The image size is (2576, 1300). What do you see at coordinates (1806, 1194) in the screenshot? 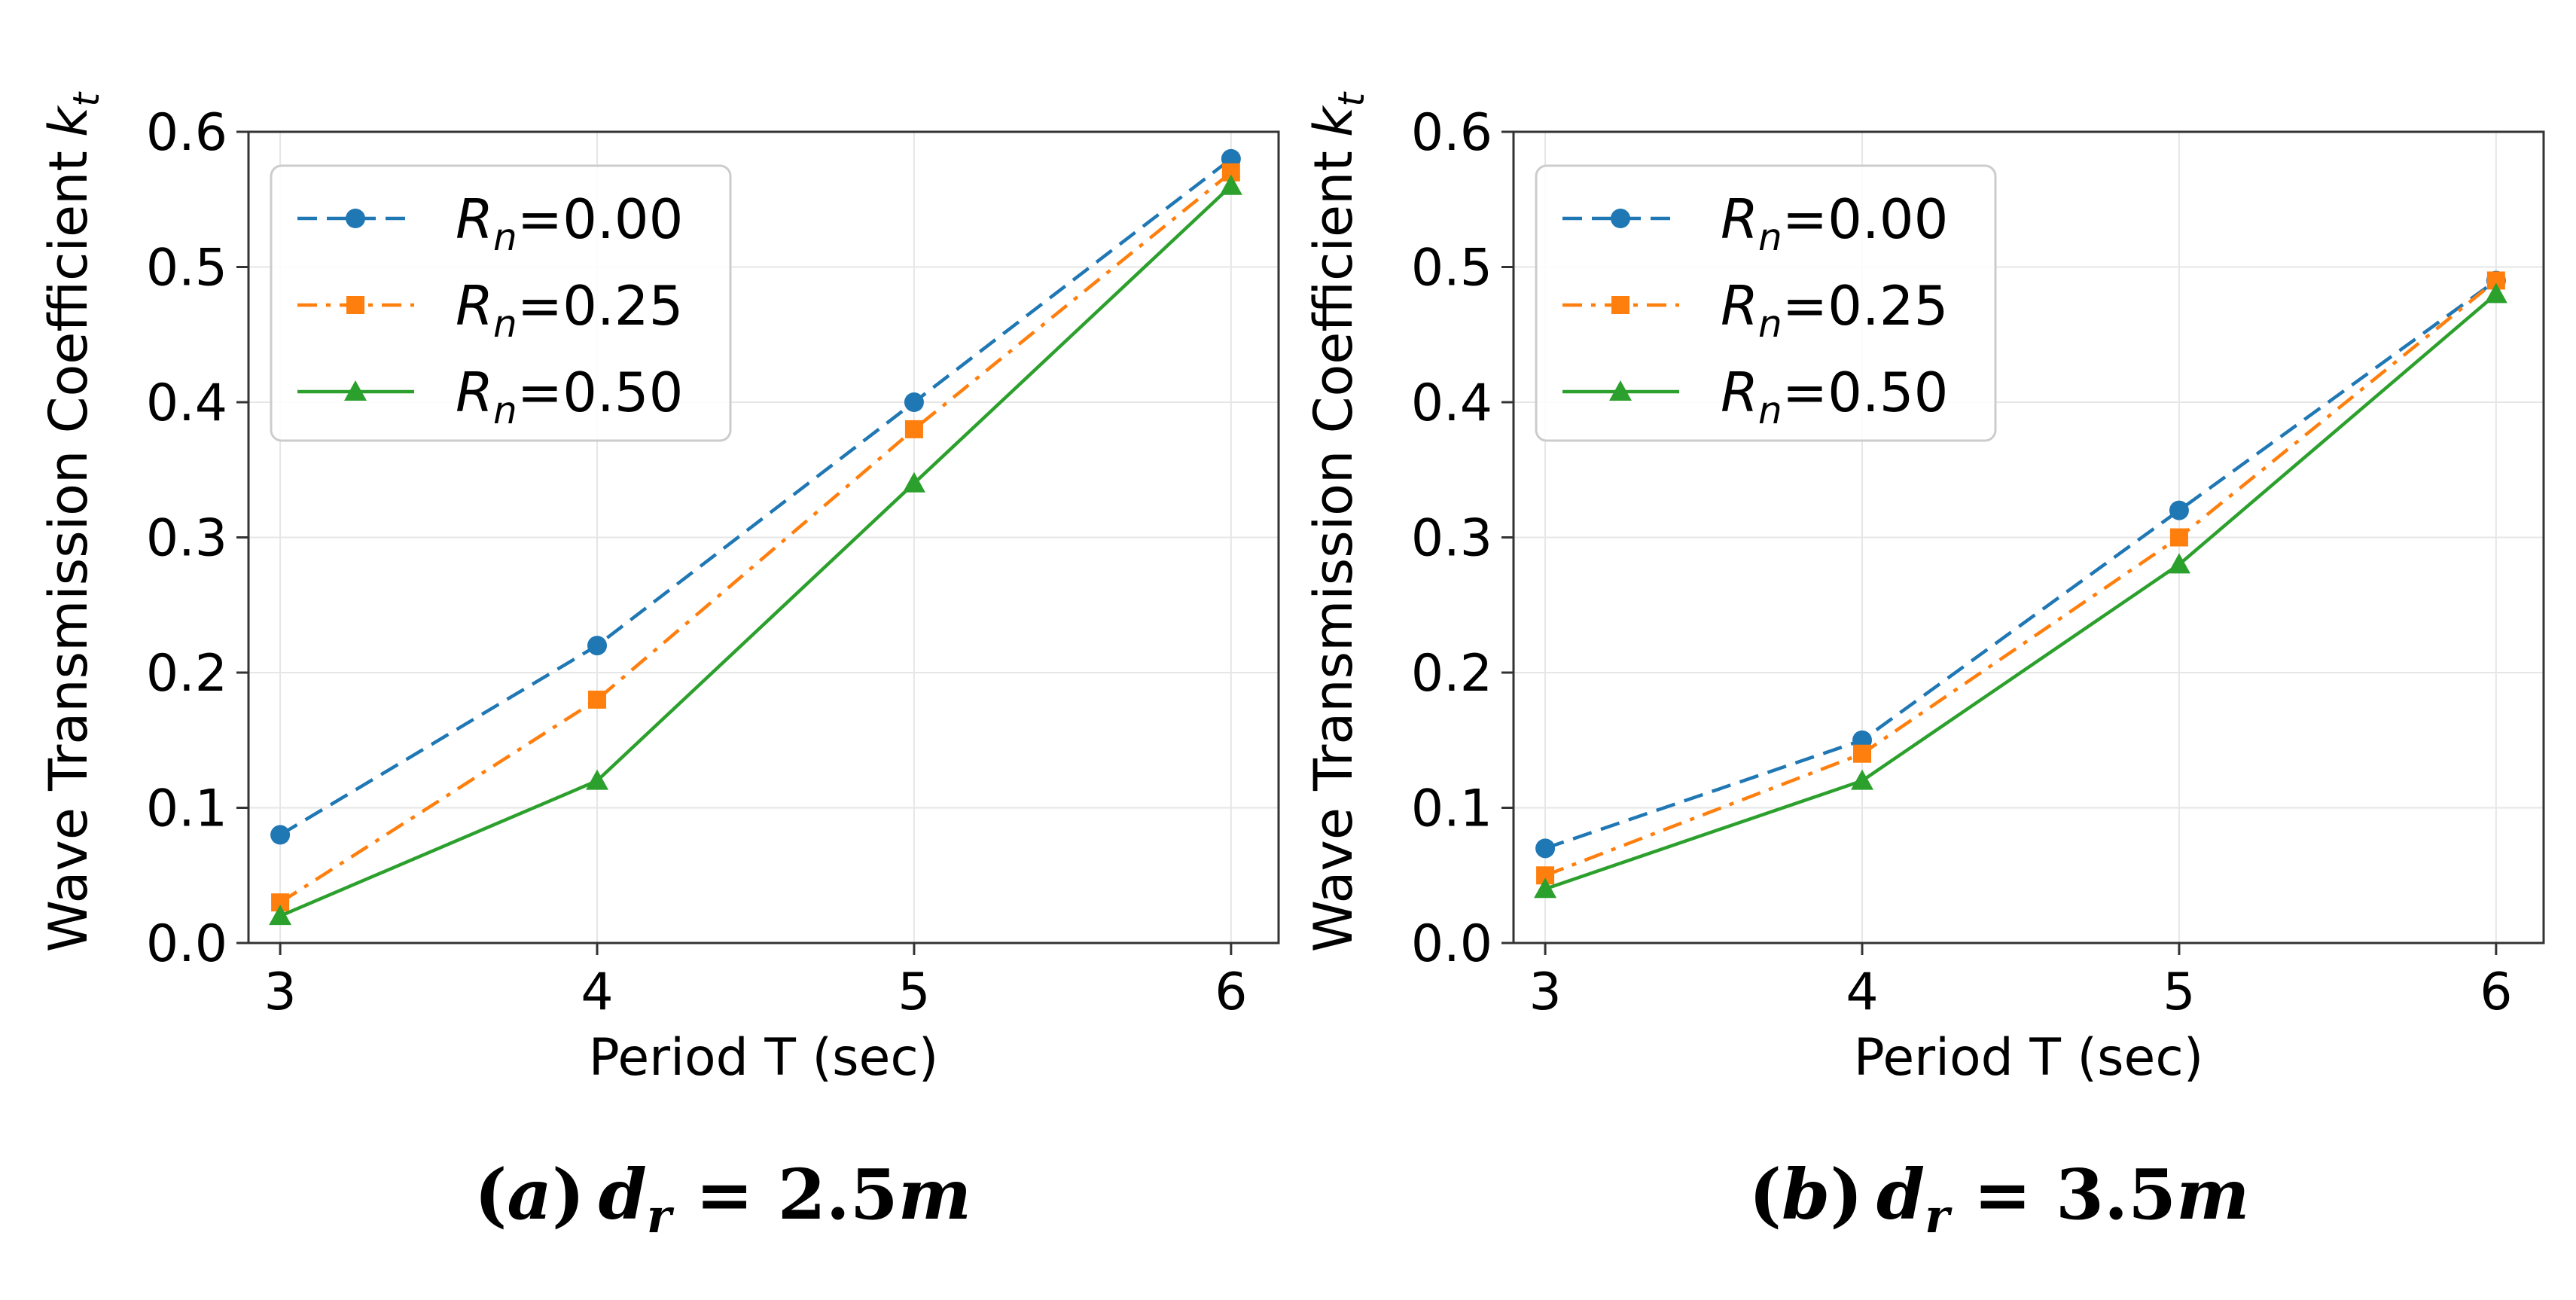
I see `caption-letter: b` at bounding box center [1806, 1194].